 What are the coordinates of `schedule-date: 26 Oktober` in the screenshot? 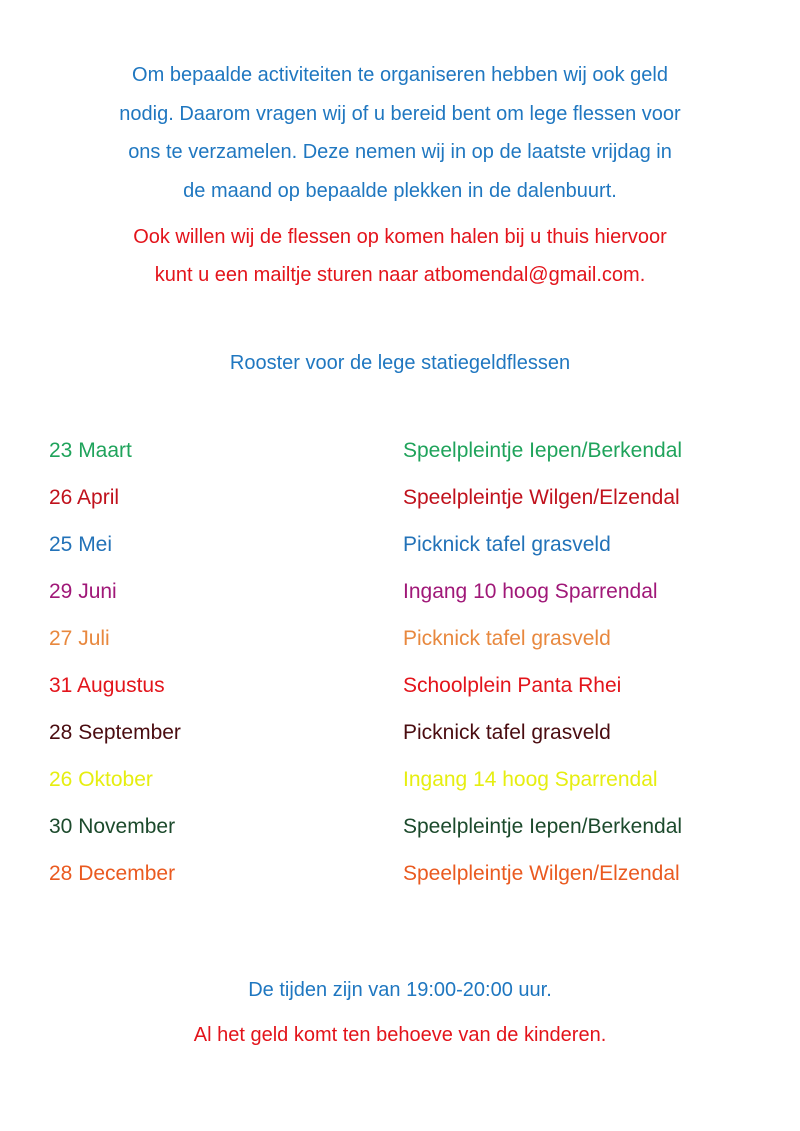 It's located at (101, 779).